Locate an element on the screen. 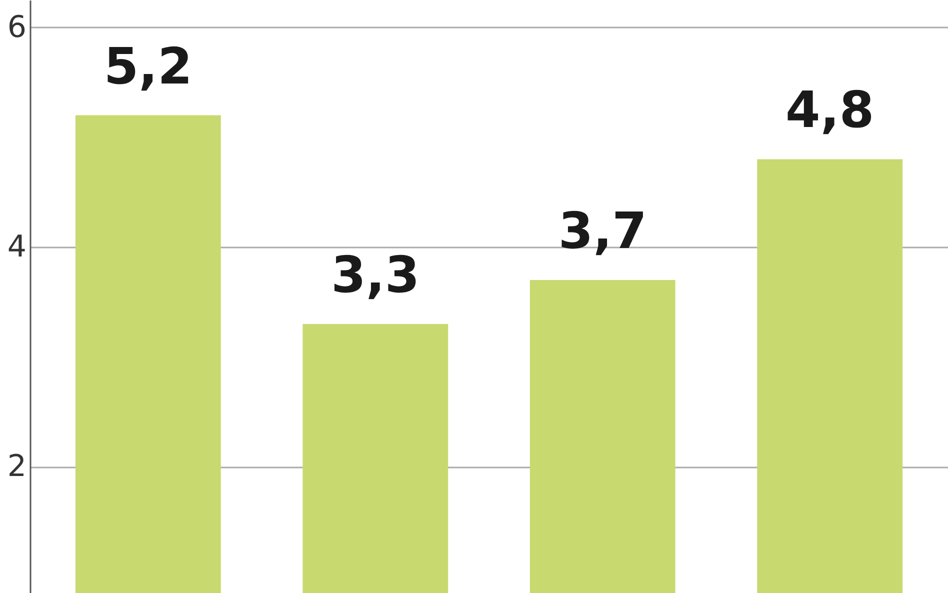  y-tick-label: 6 is located at coordinates (16, 27).